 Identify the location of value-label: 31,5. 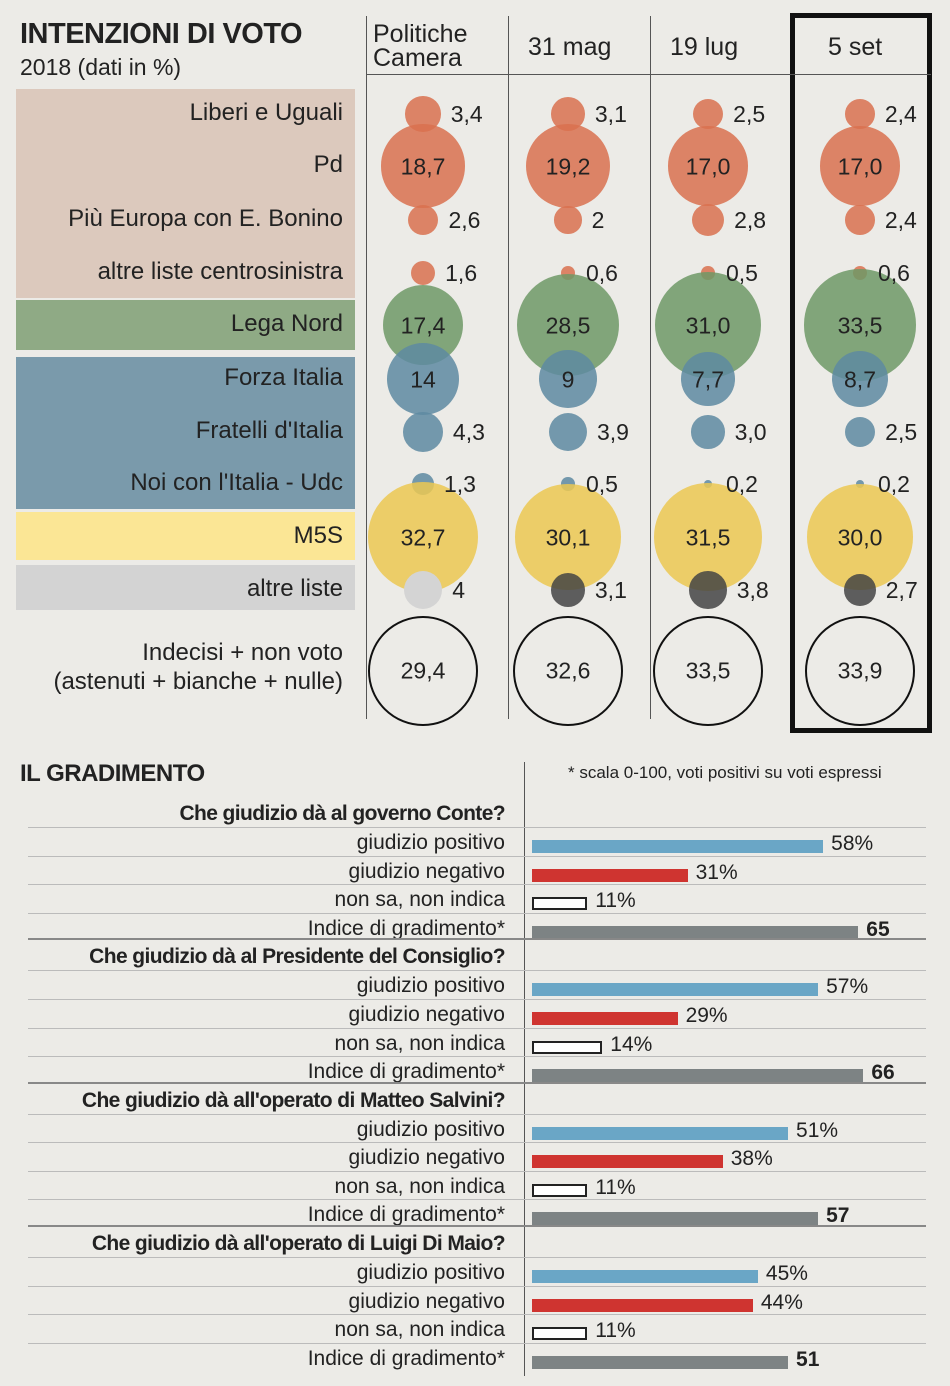
(708, 537).